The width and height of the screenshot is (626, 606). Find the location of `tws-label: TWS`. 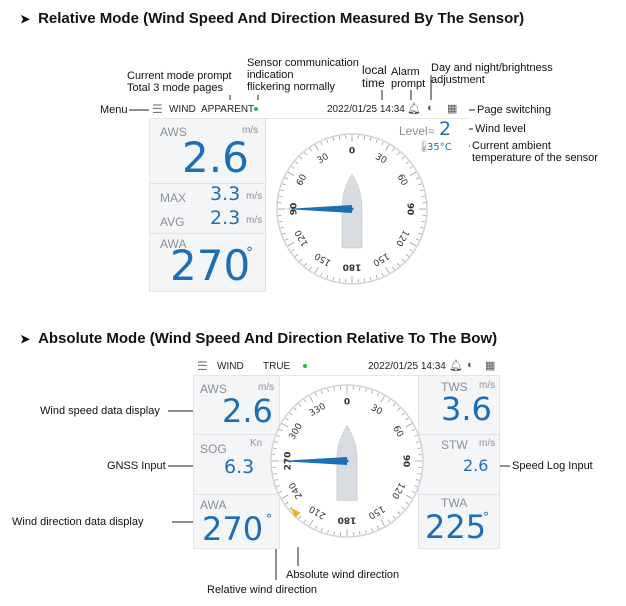

tws-label: TWS is located at coordinates (454, 387).